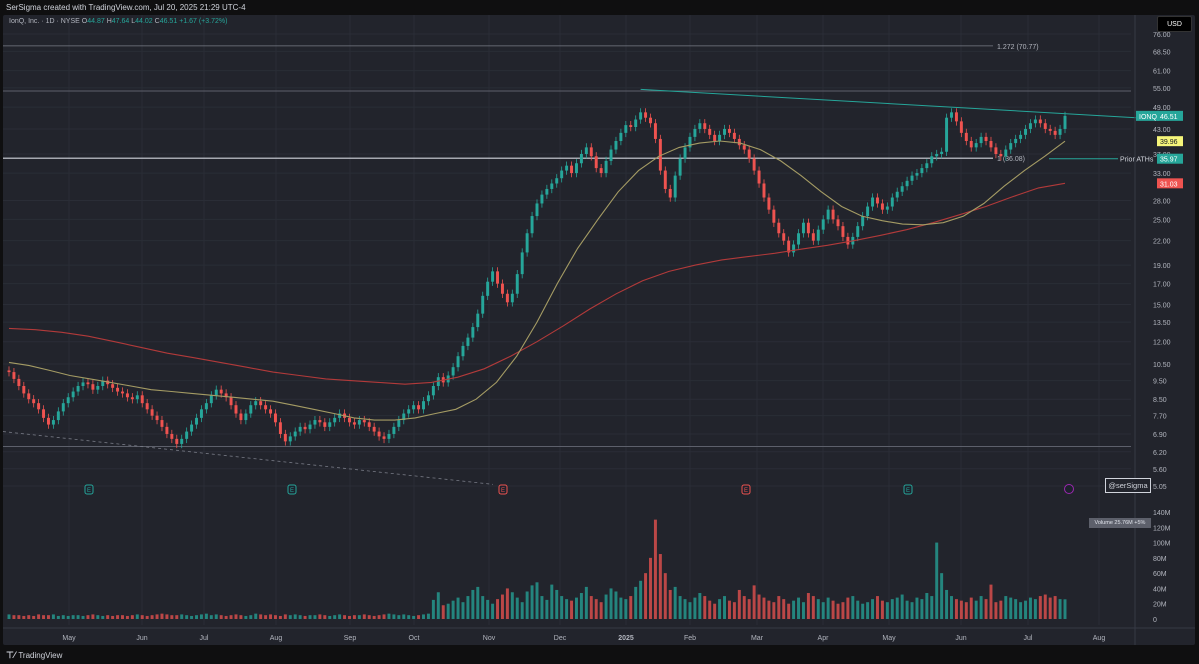 The height and width of the screenshot is (664, 1199). I want to click on price-label-name-bg, so click(1148, 115).